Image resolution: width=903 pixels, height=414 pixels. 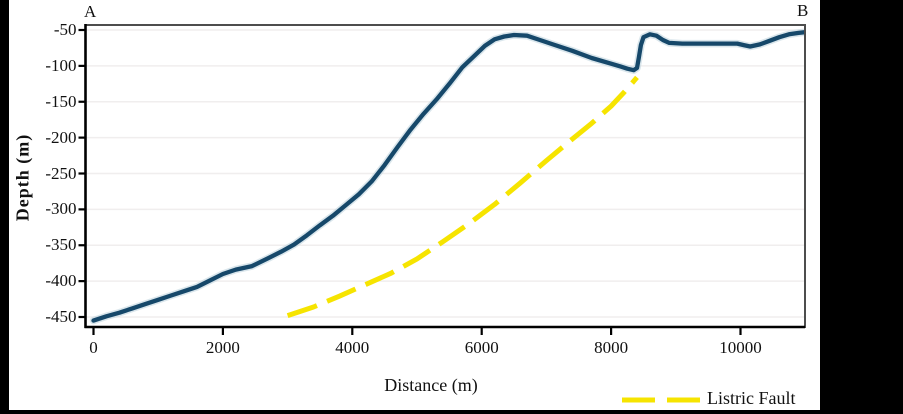 I want to click on y-tick-label: -350, so click(x=61, y=245).